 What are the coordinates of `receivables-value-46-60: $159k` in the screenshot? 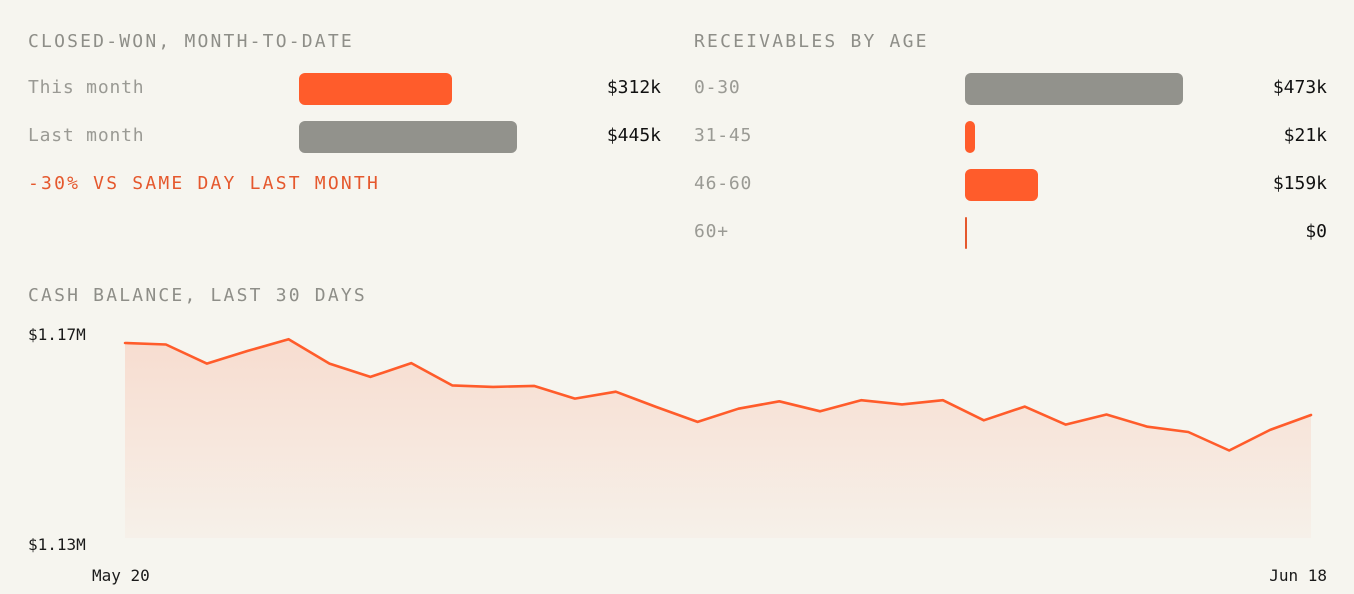 It's located at (1299, 183).